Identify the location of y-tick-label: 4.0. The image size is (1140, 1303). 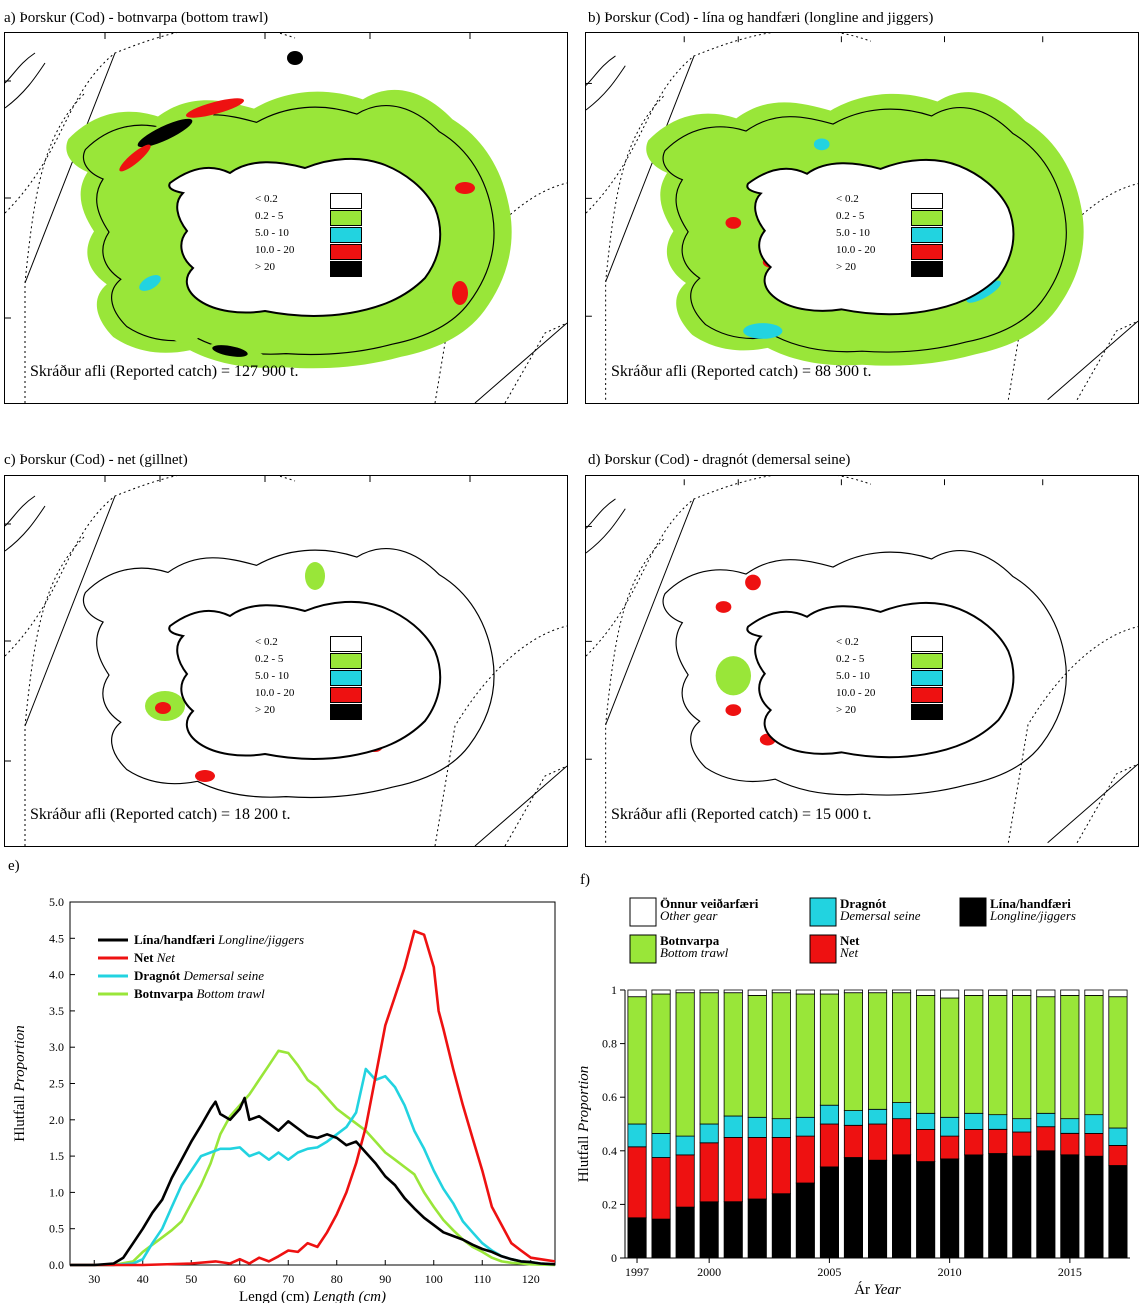
(56, 975).